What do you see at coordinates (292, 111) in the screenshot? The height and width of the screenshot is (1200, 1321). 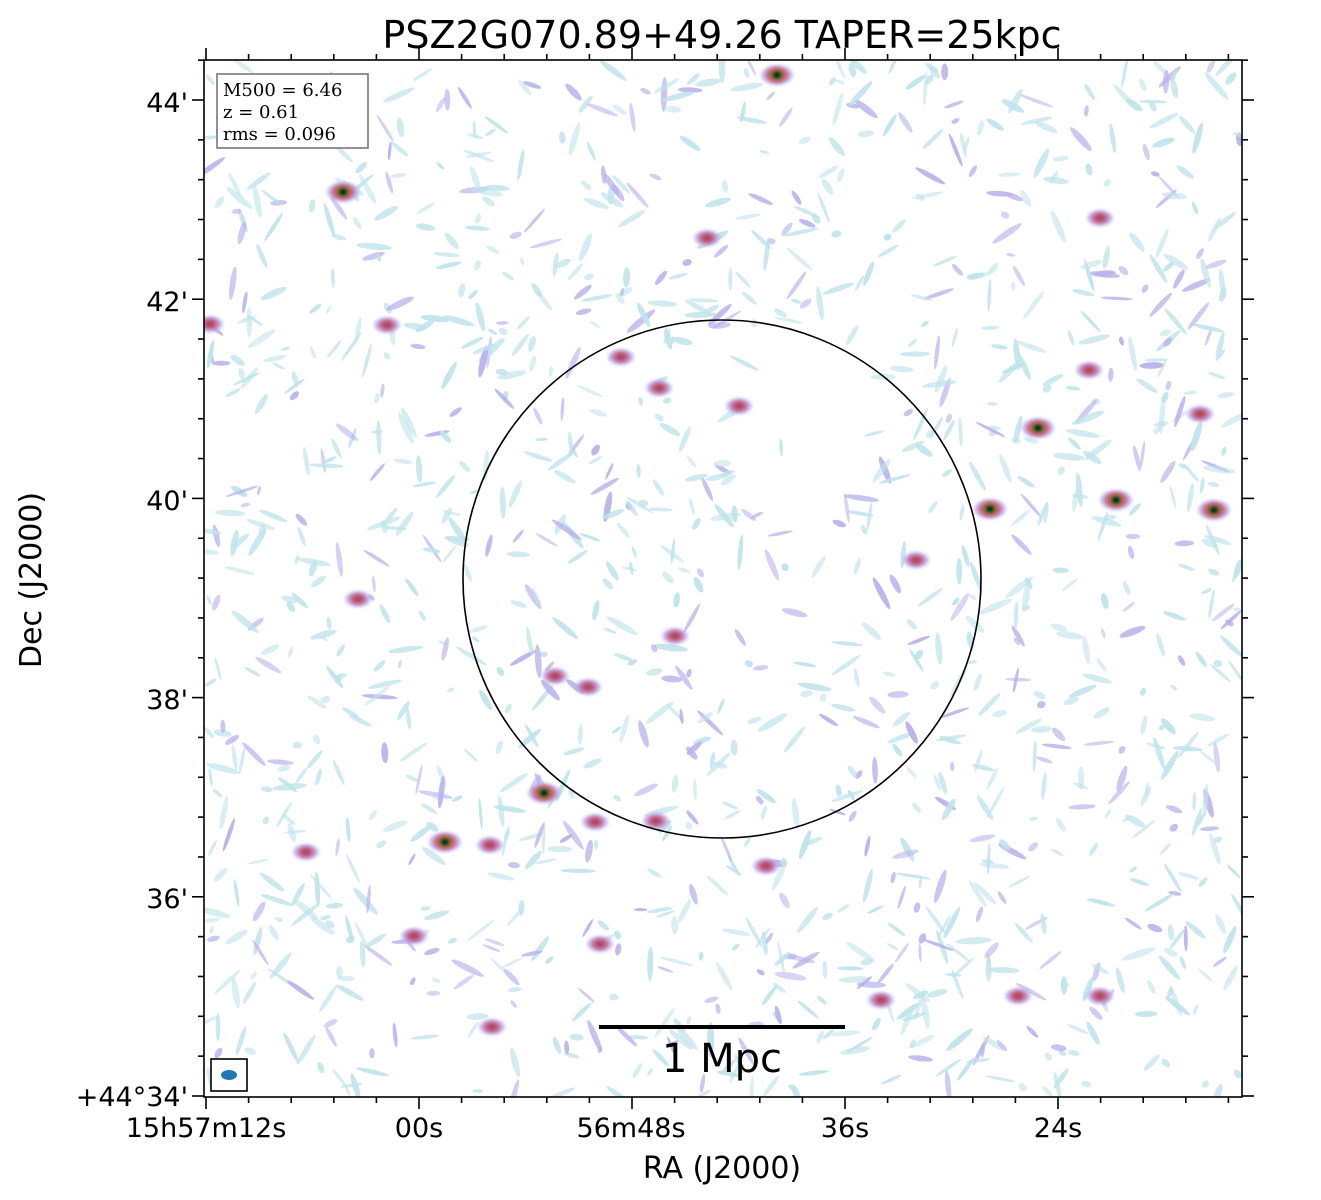 I see `info-box: M500 = 6.46 z = 0.61 rms = 0.096` at bounding box center [292, 111].